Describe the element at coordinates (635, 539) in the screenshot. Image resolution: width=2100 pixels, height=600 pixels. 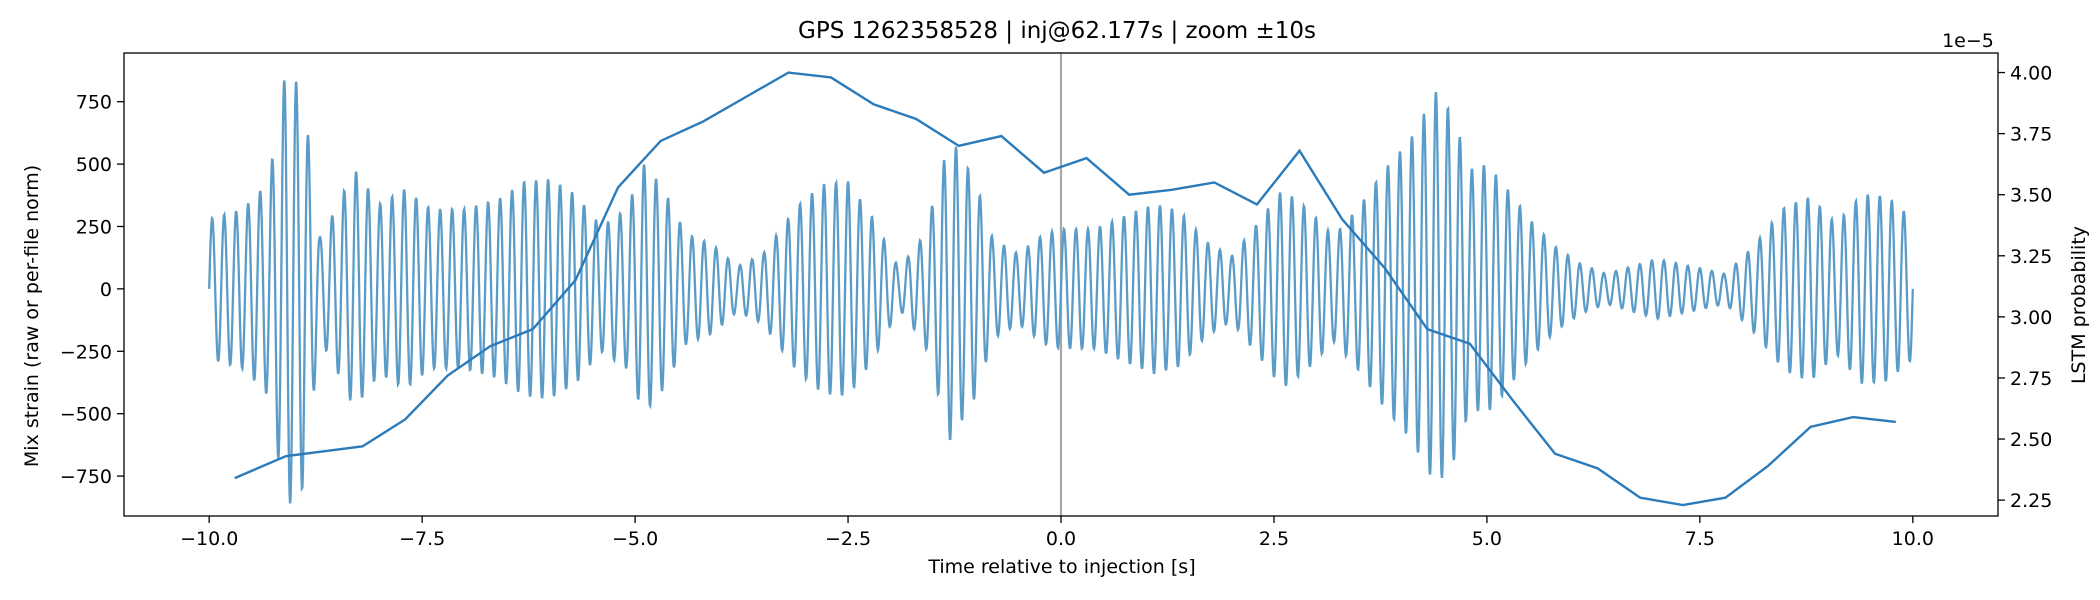
I see `x-tick-label: −5.0` at that location.